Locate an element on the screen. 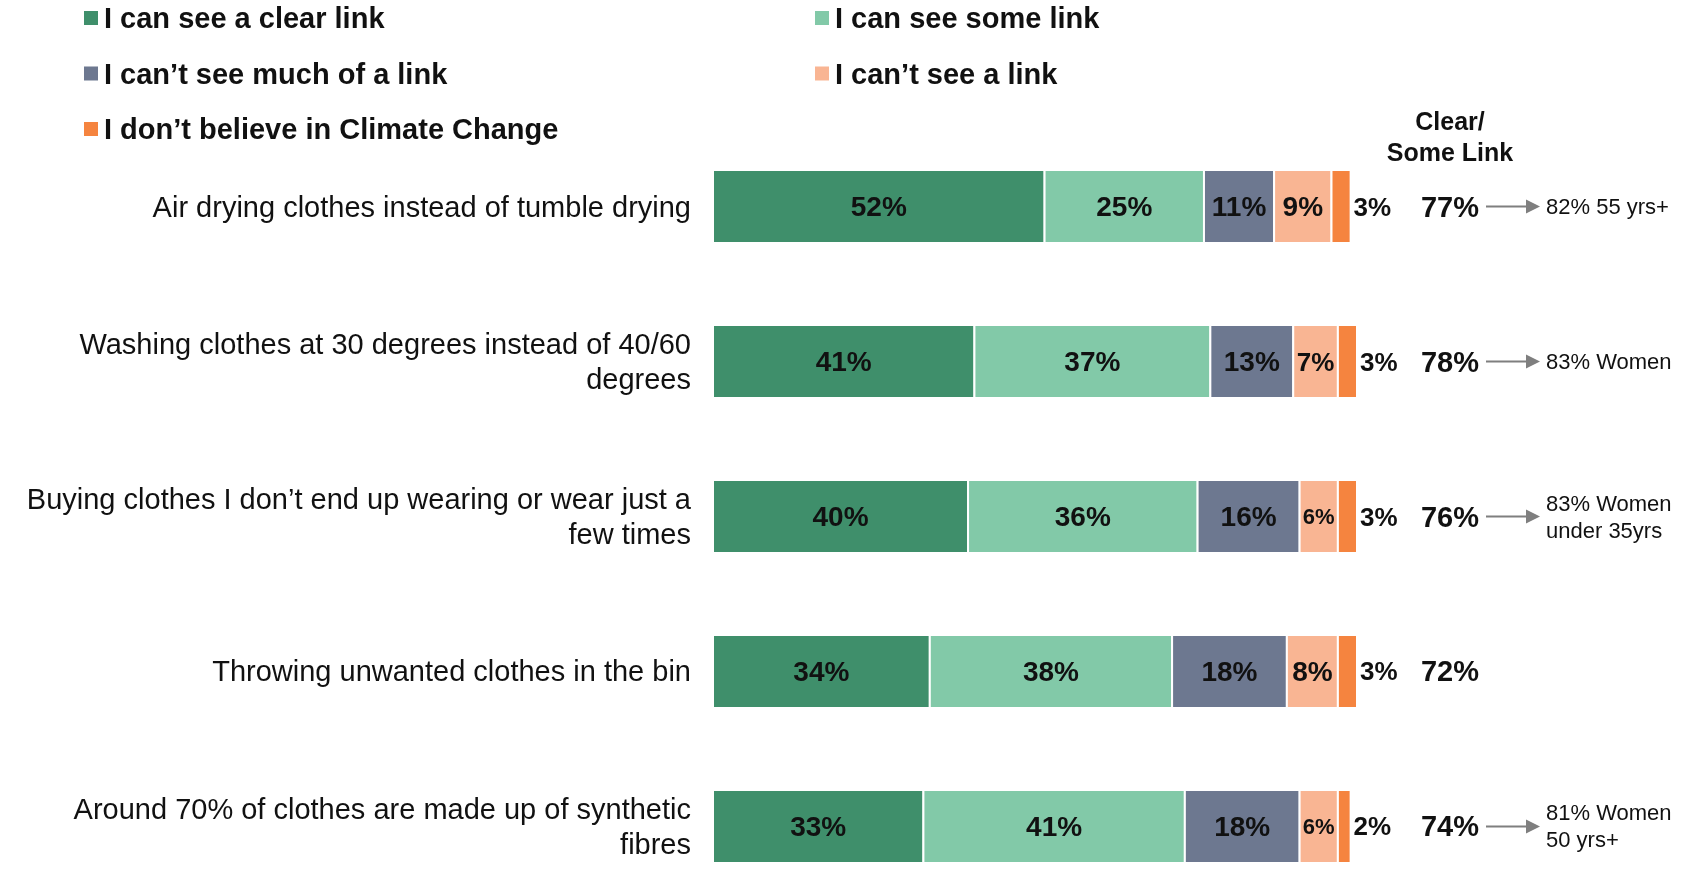 This screenshot has width=1688, height=875. y-tick-label: Buying clothes I don’t end up wearing or wear just a few times is located at coordinates (359, 516).